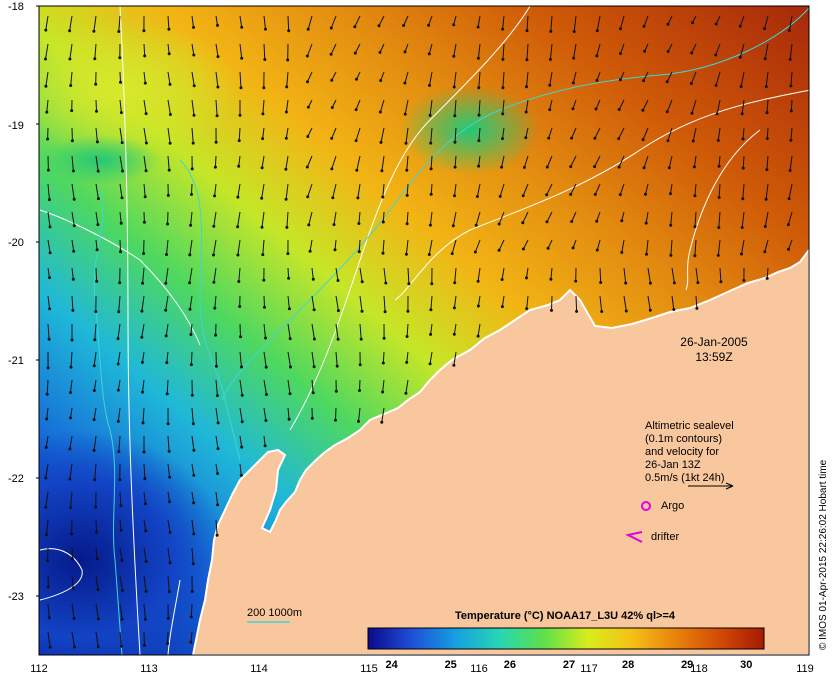  What do you see at coordinates (16, 597) in the screenshot?
I see `y-tick-label: -23` at bounding box center [16, 597].